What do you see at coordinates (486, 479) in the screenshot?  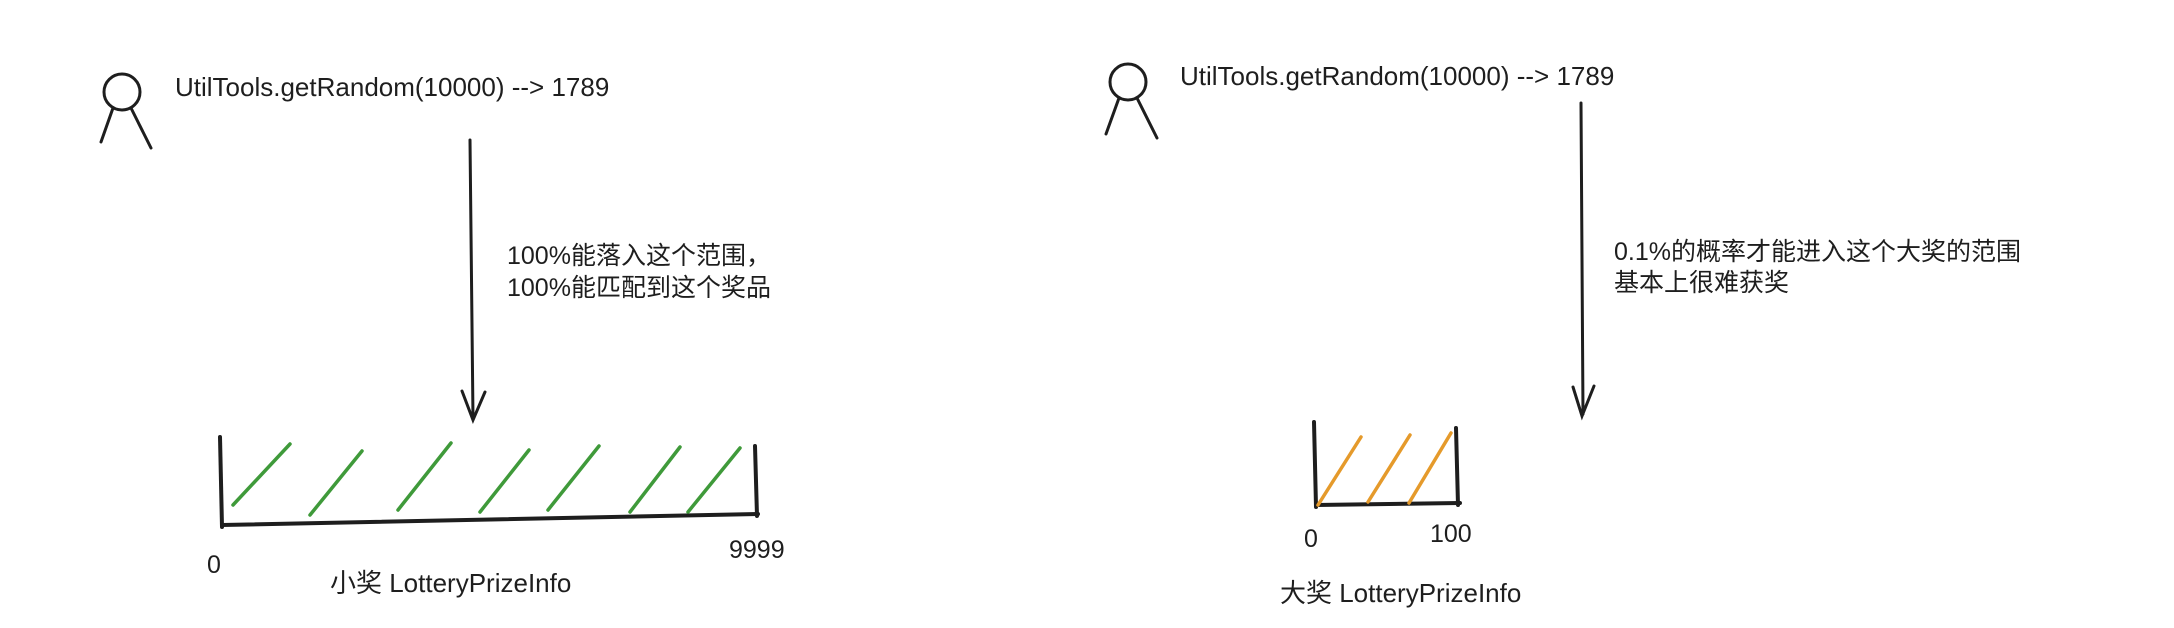 I see `left-range-hatching` at bounding box center [486, 479].